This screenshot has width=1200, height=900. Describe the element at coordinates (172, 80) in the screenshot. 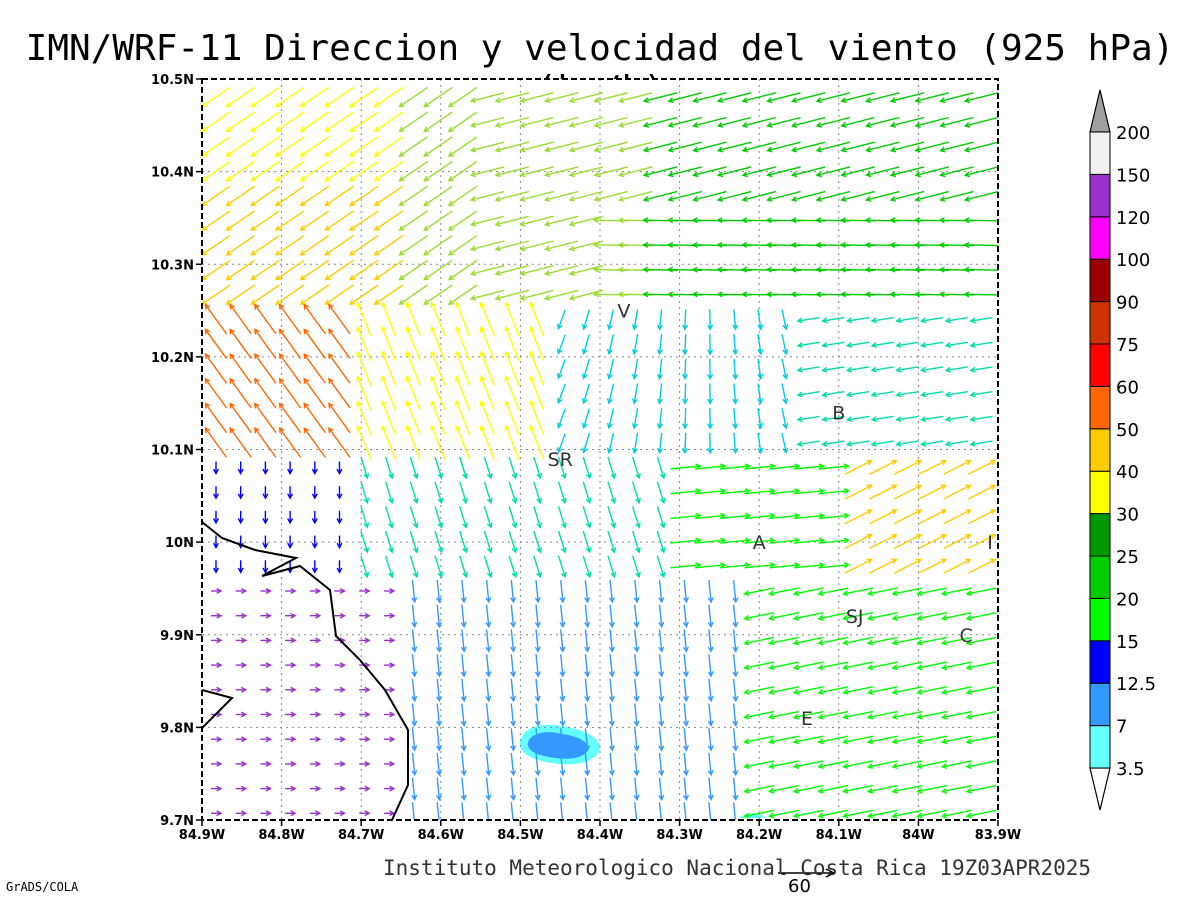

I see `y-tick-label: 10.5N` at that location.